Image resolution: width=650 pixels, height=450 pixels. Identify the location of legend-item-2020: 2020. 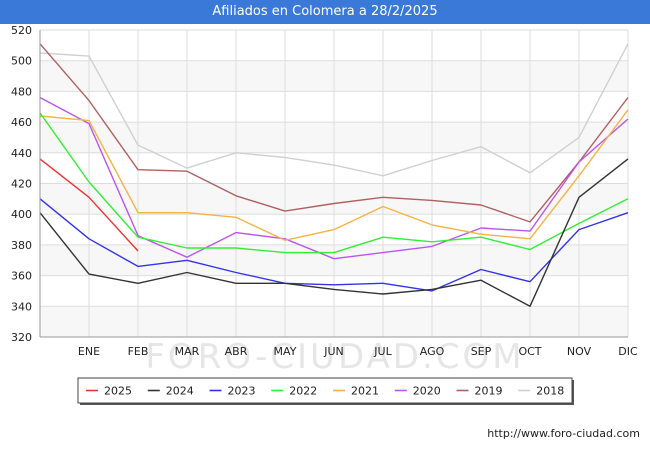
(417, 391).